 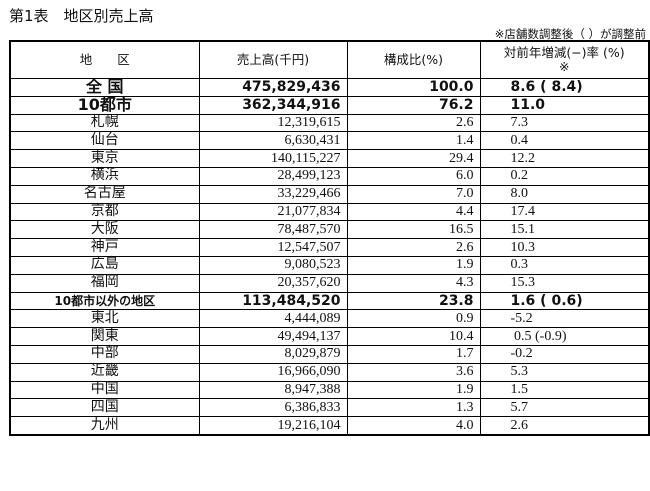 What do you see at coordinates (104, 212) in the screenshot?
I see `area-cell: 京都` at bounding box center [104, 212].